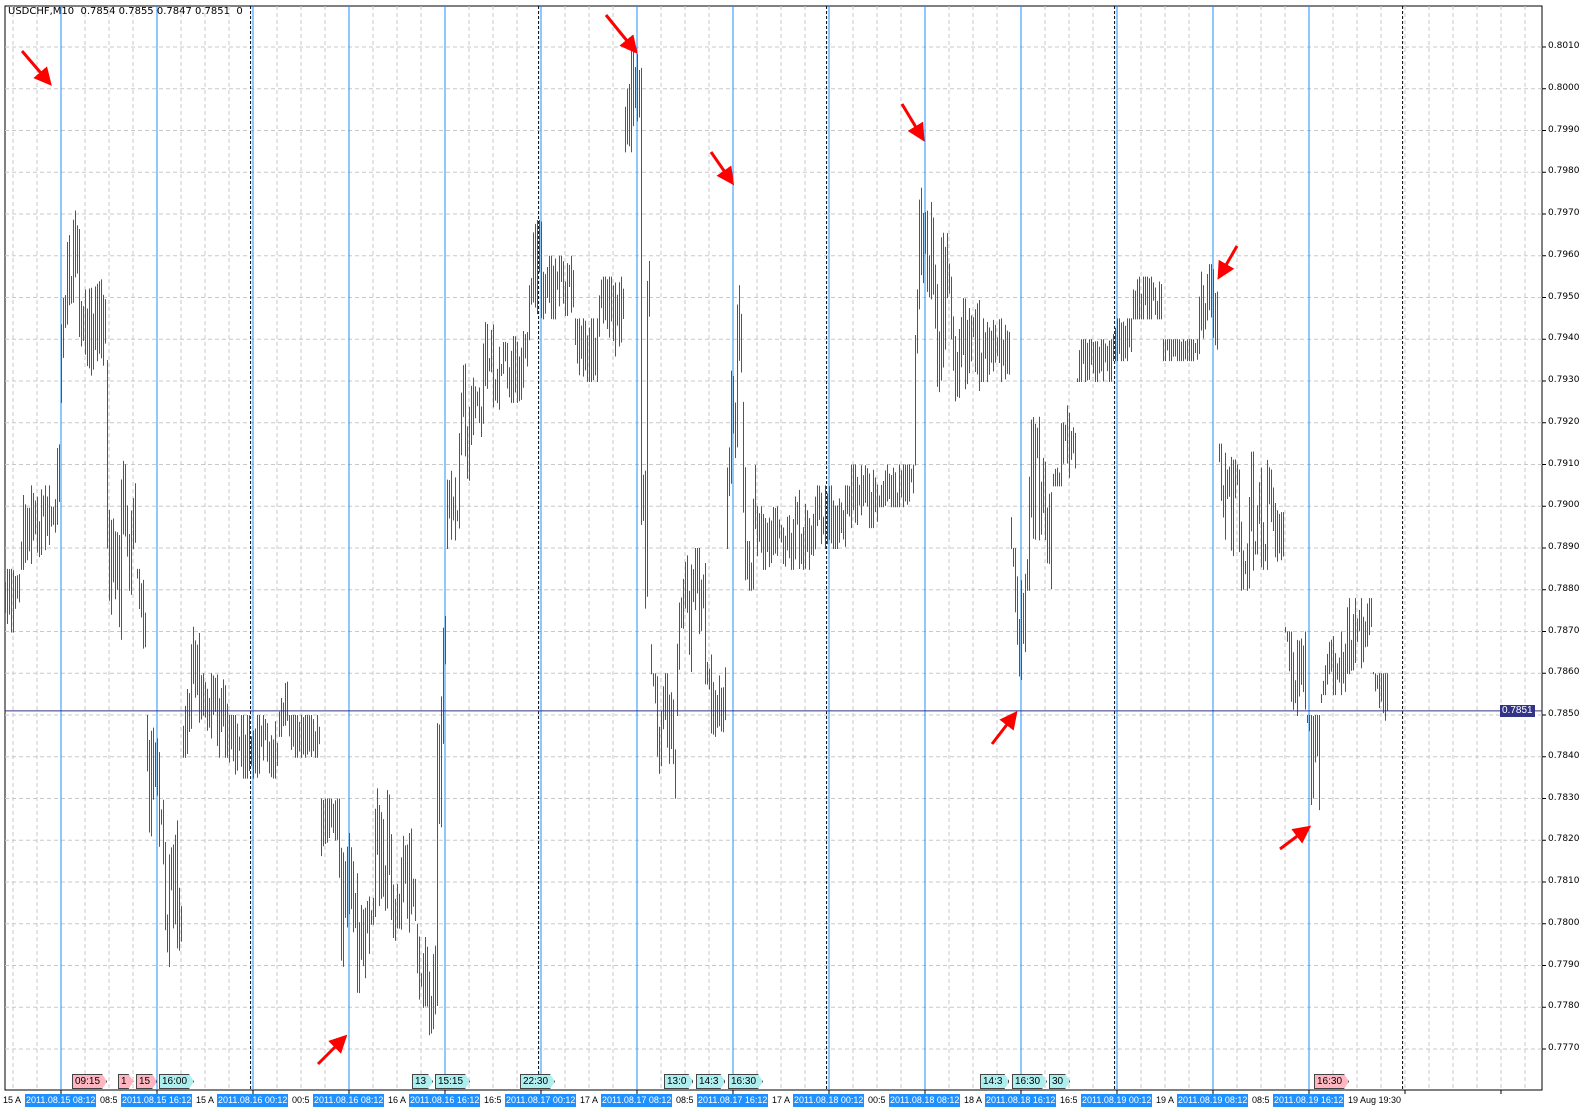 The height and width of the screenshot is (1112, 1592). What do you see at coordinates (829, 1100) in the screenshot?
I see `period-time-label: 2011.08.18 00:12` at bounding box center [829, 1100].